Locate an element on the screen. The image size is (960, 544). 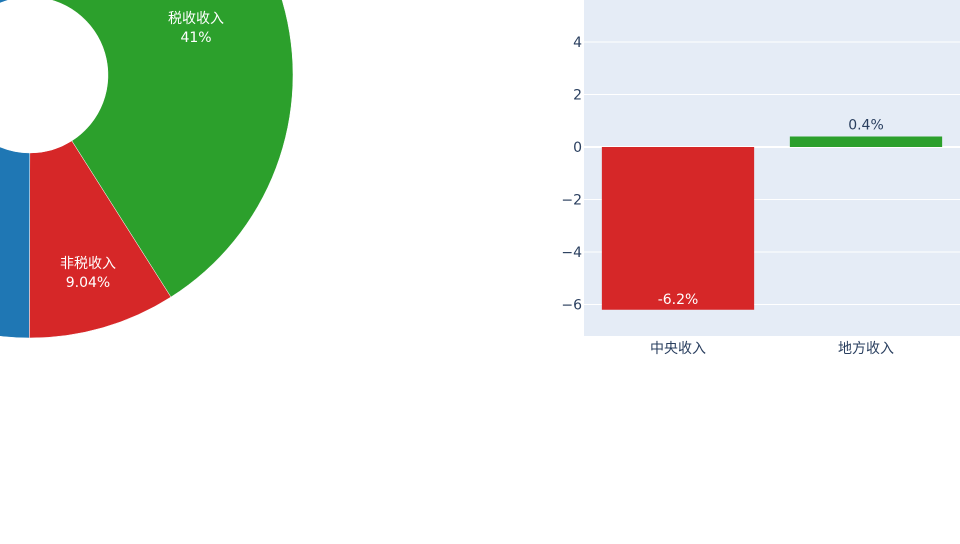
y-tick-label: 0 is located at coordinates (577, 148).